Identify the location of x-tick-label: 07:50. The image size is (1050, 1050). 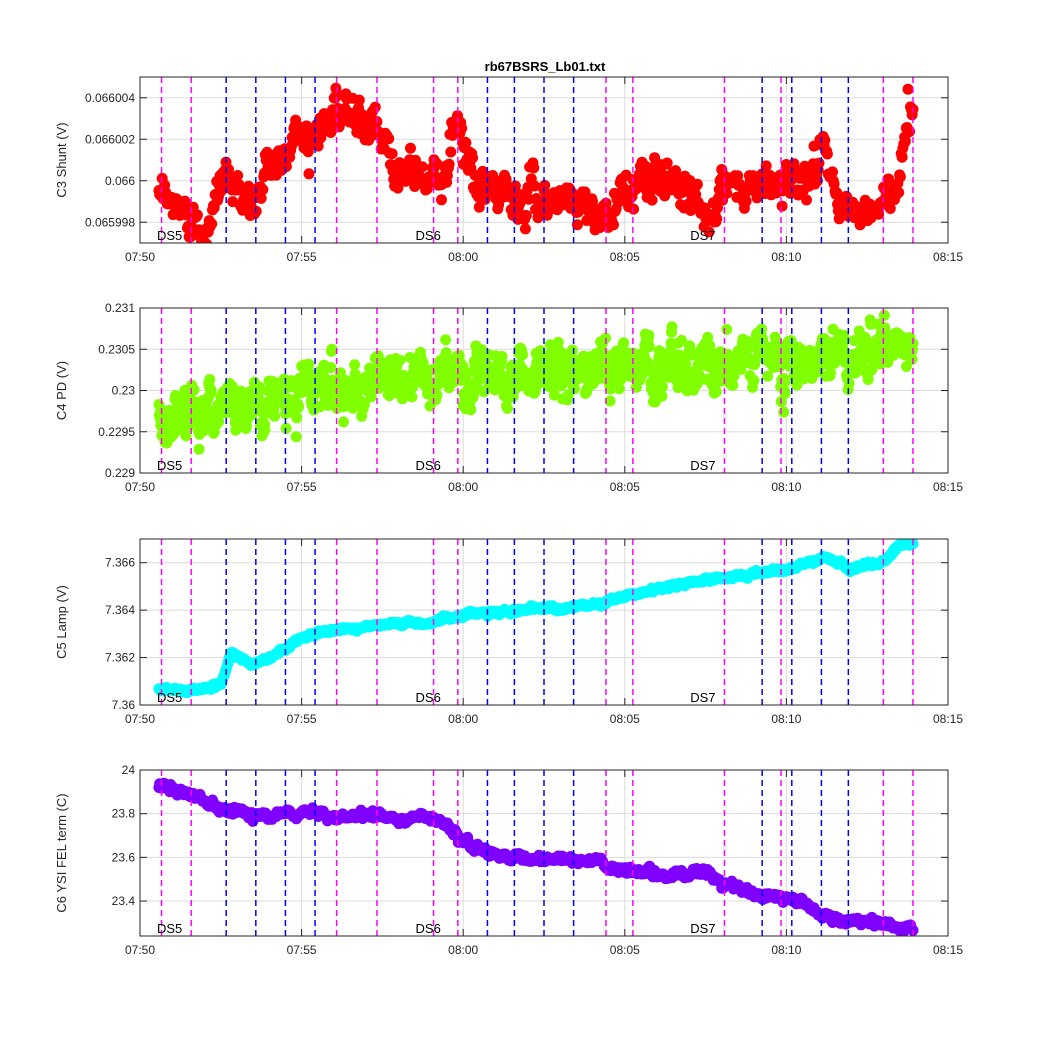
(140, 719).